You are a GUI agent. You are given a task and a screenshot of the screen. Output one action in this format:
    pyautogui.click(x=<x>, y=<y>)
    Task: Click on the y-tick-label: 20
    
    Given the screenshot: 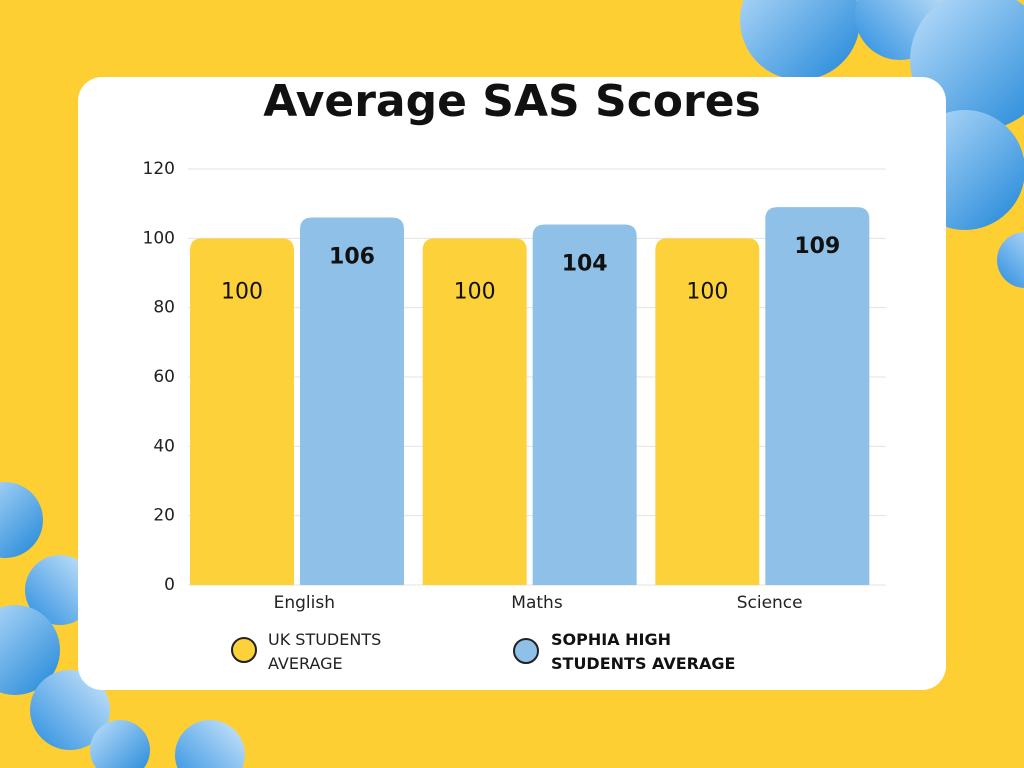 What is the action you would take?
    pyautogui.click(x=164, y=516)
    